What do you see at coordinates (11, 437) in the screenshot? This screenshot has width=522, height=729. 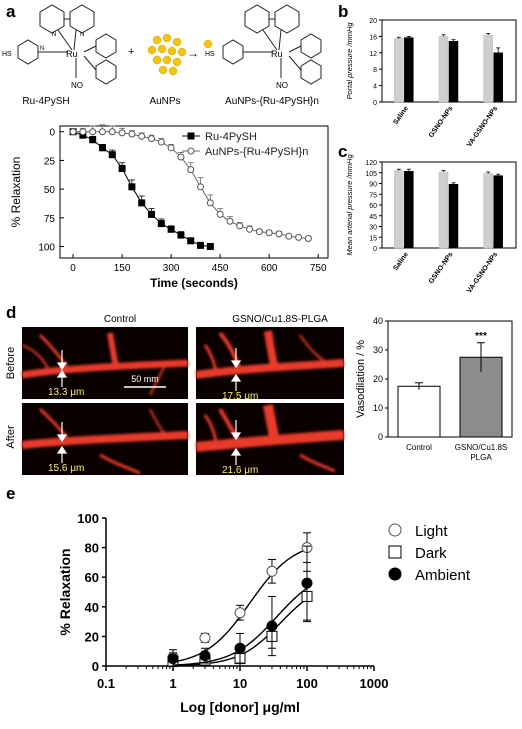 I see `row-label-after: After` at bounding box center [11, 437].